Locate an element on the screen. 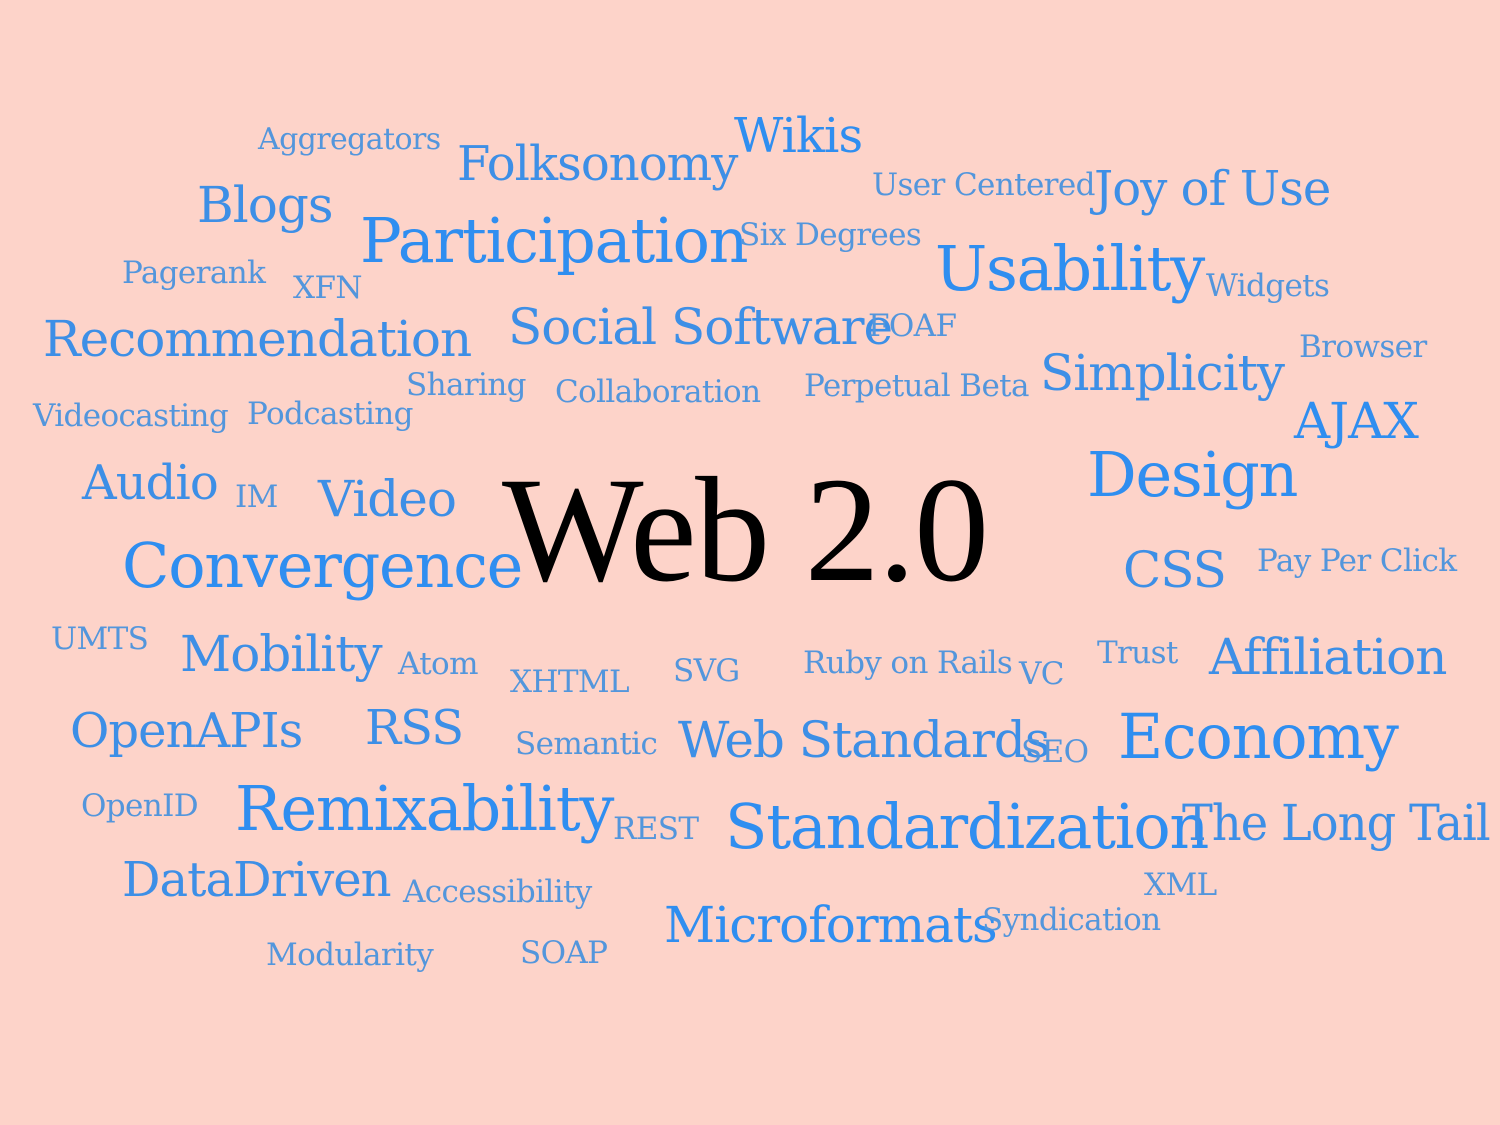 This screenshot has height=1125, width=1500. word: Design is located at coordinates (1192, 474).